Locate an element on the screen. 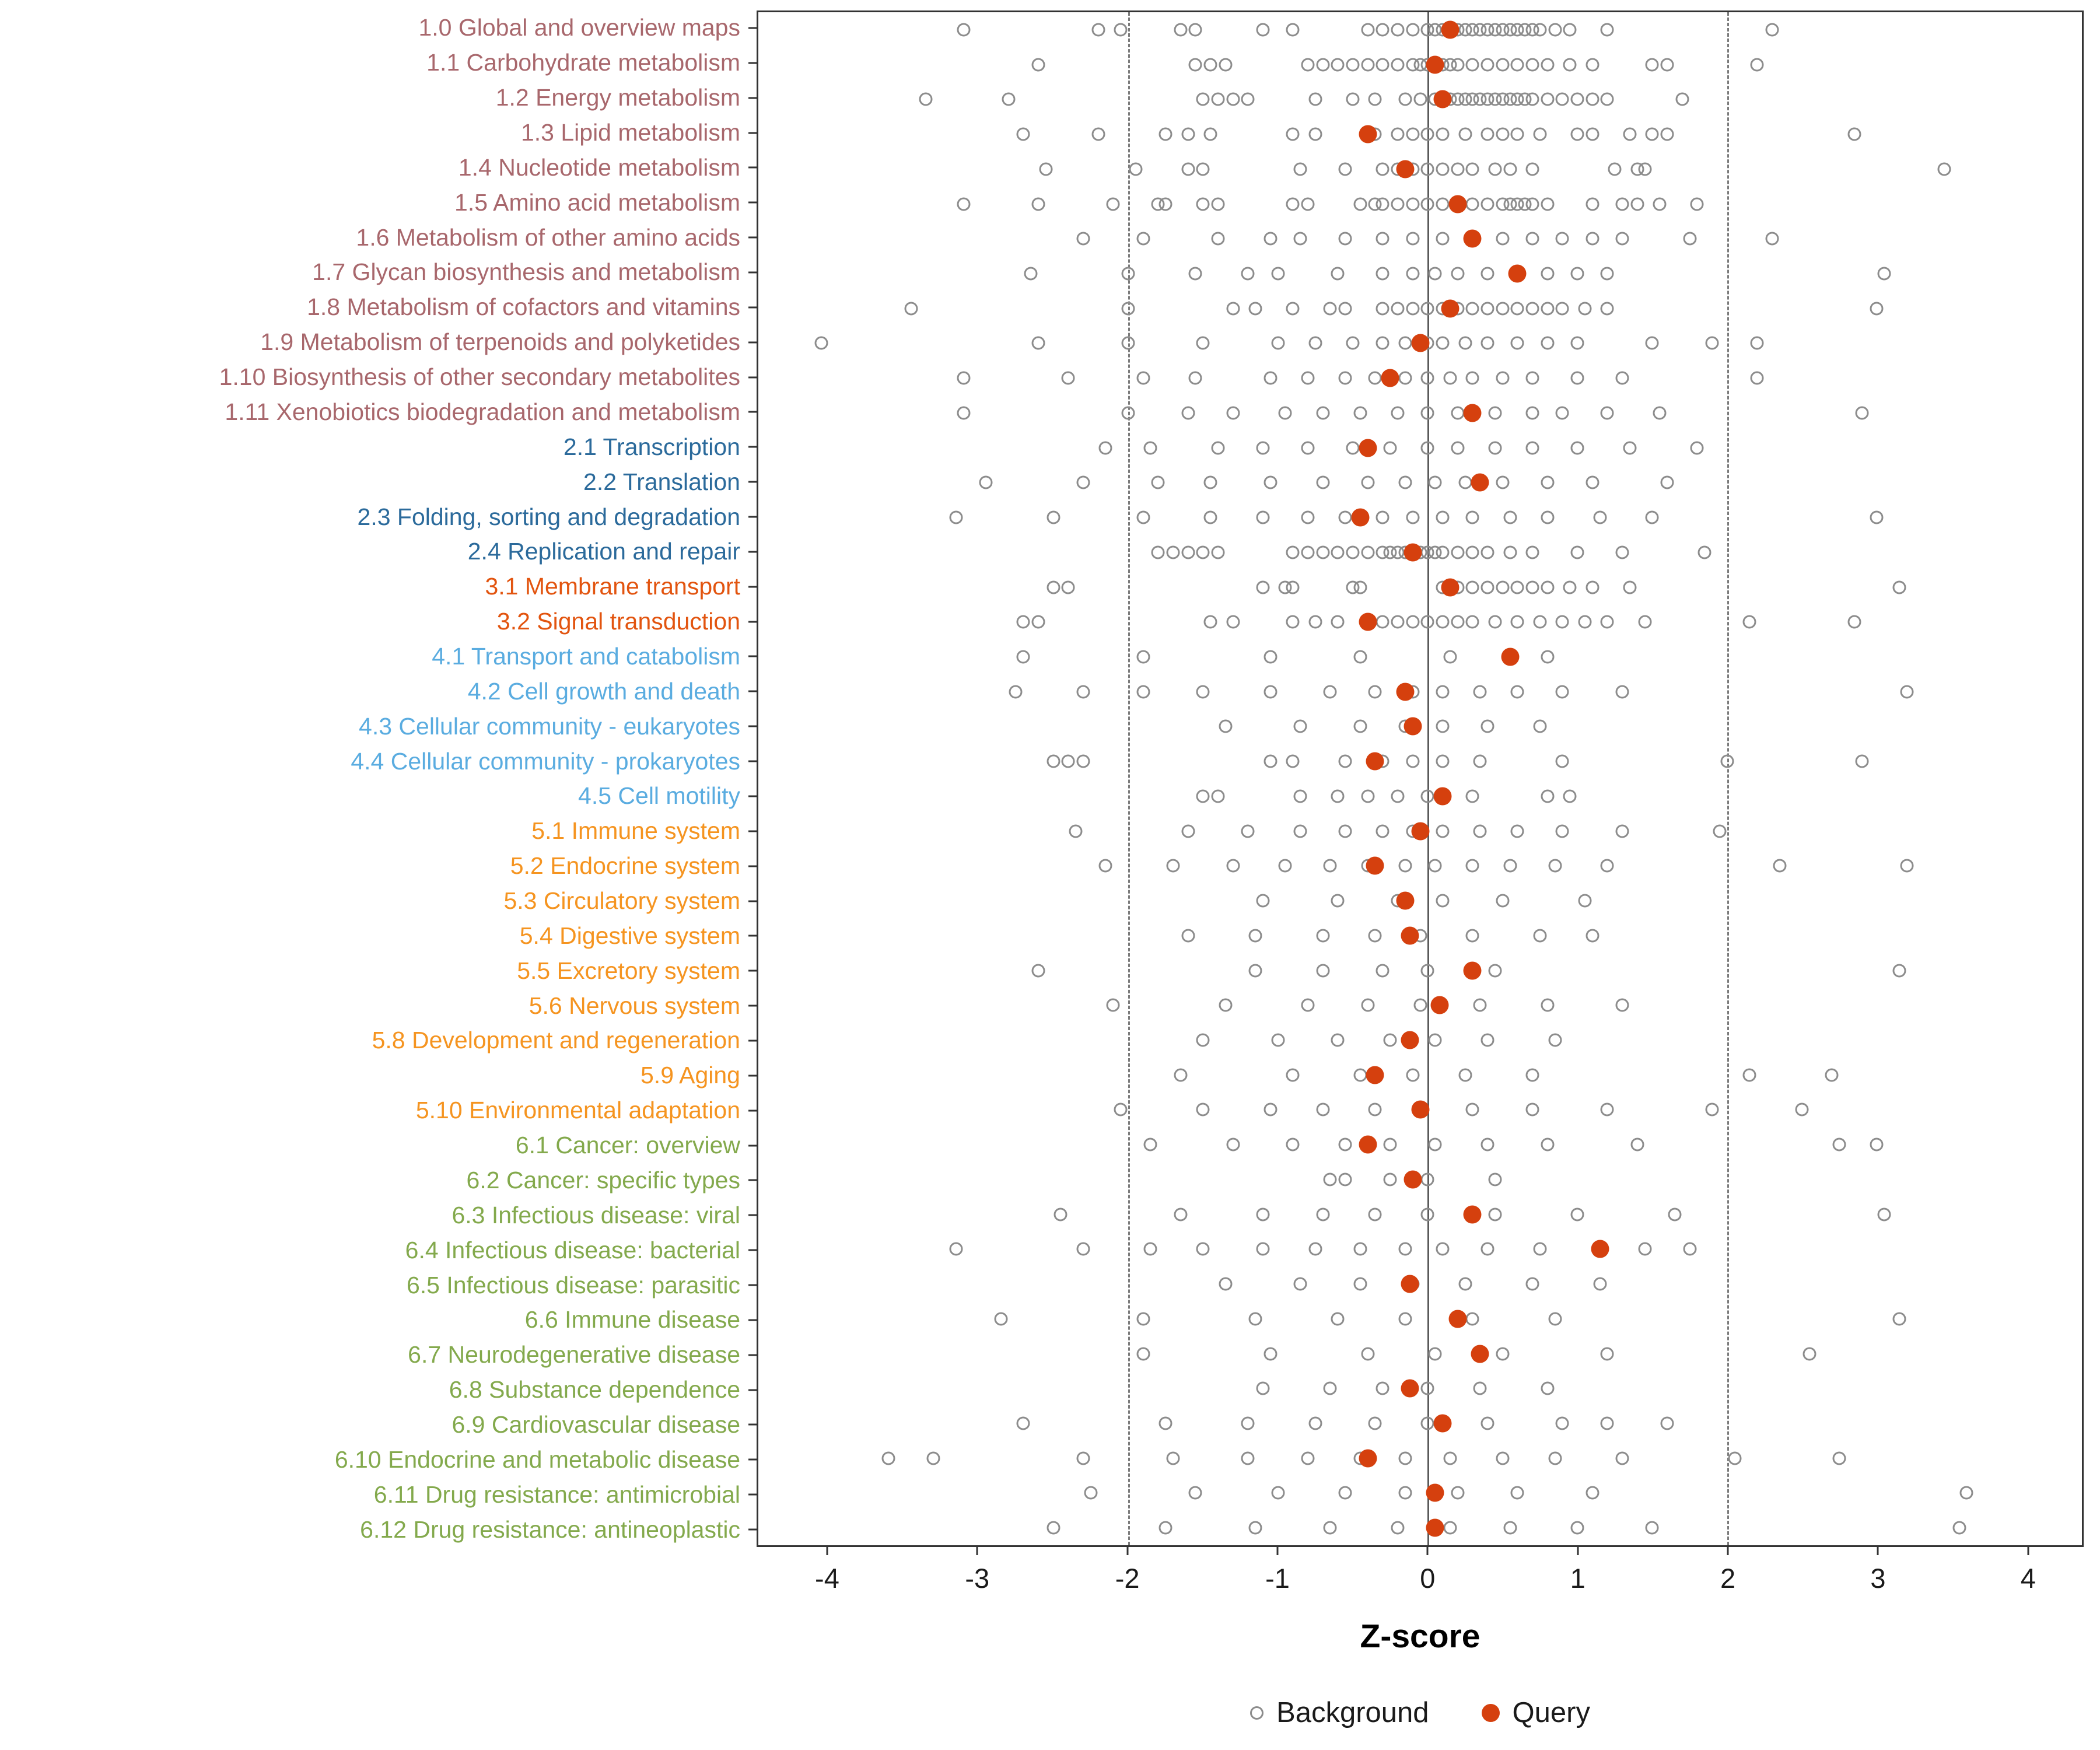 The height and width of the screenshot is (1750, 2100). category-label: 5.4 Digestive system is located at coordinates (629, 935).